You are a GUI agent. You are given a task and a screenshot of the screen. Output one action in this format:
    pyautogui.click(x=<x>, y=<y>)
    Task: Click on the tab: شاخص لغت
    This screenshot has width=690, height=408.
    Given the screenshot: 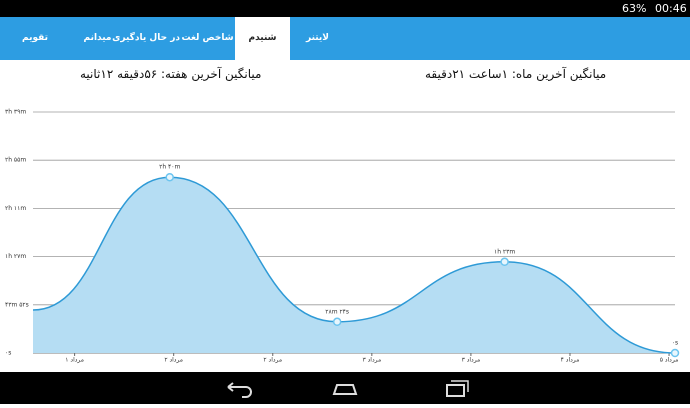 What is the action you would take?
    pyautogui.click(x=207, y=38)
    